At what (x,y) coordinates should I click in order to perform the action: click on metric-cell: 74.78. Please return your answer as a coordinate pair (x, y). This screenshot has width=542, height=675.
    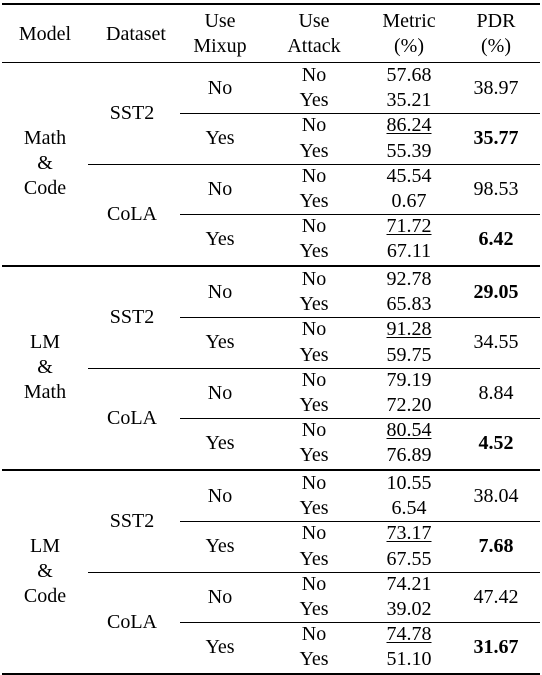
    Looking at the image, I should click on (409, 634).